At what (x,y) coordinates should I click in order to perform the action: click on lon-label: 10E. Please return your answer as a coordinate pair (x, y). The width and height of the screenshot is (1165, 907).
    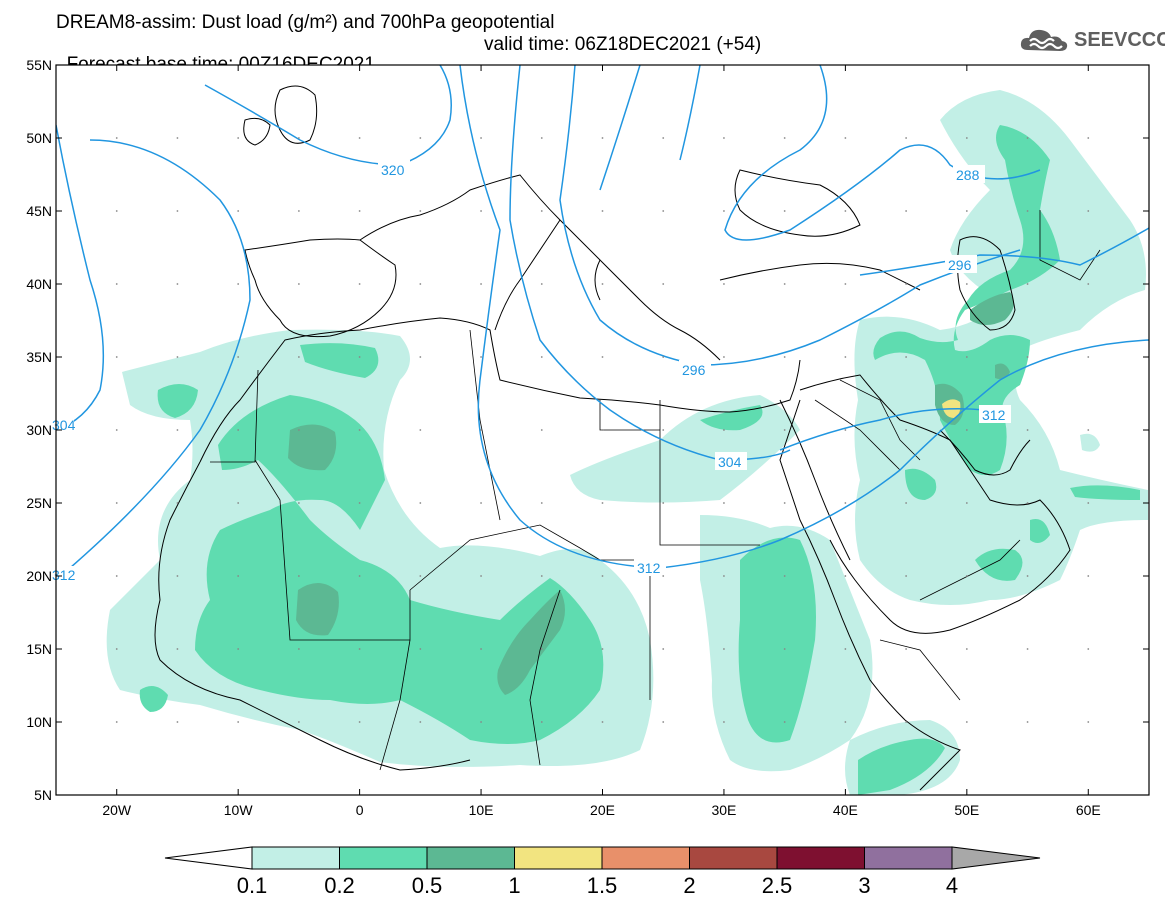
    Looking at the image, I should click on (481, 810).